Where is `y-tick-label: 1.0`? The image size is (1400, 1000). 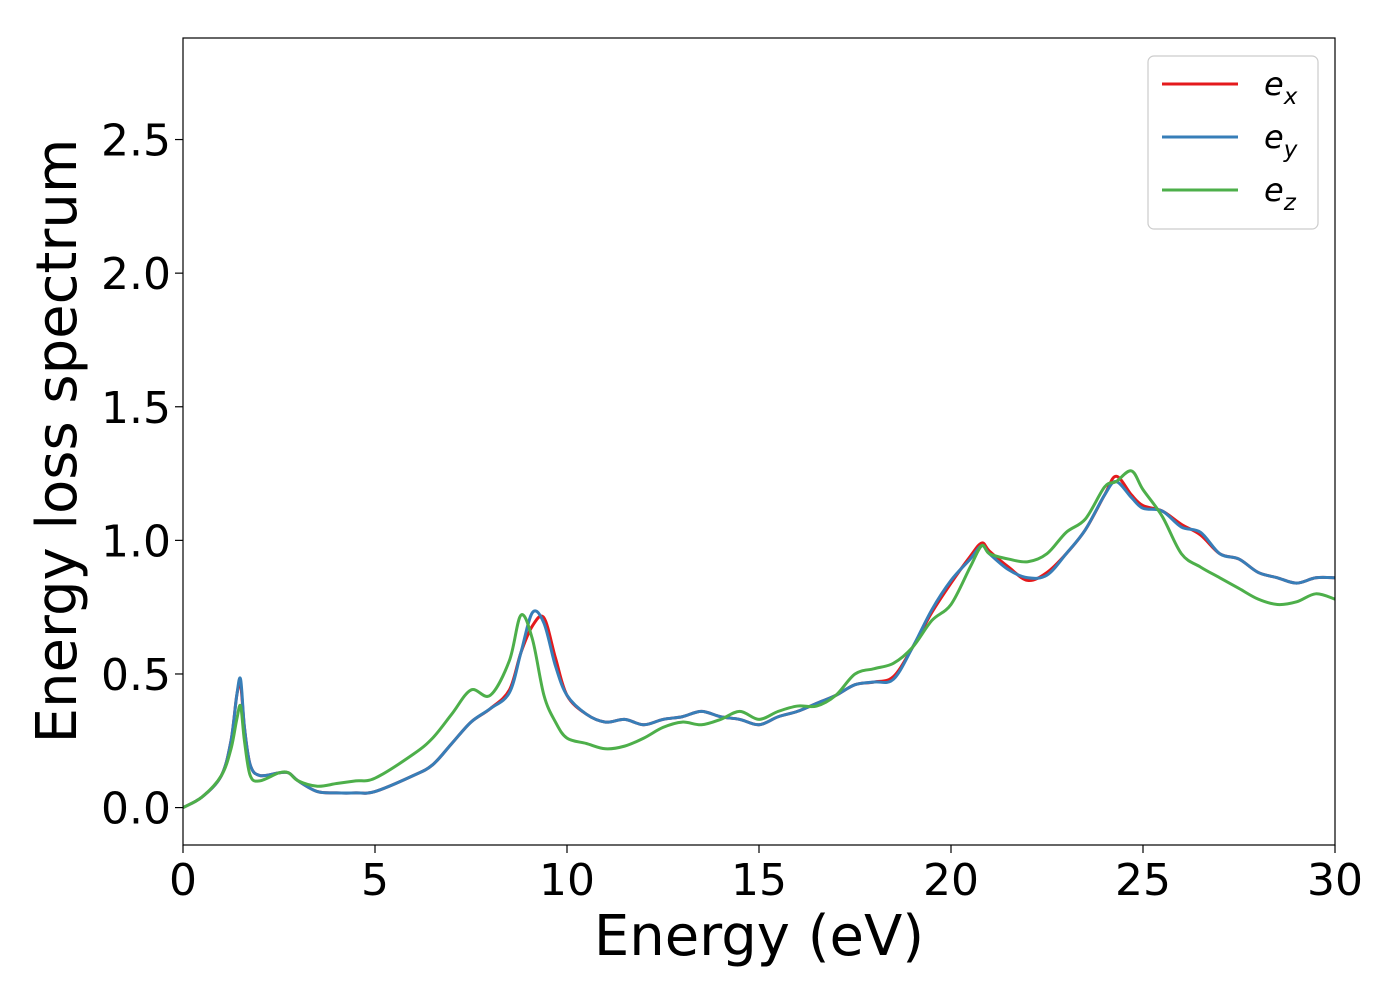
y-tick-label: 1.0 is located at coordinates (136, 541).